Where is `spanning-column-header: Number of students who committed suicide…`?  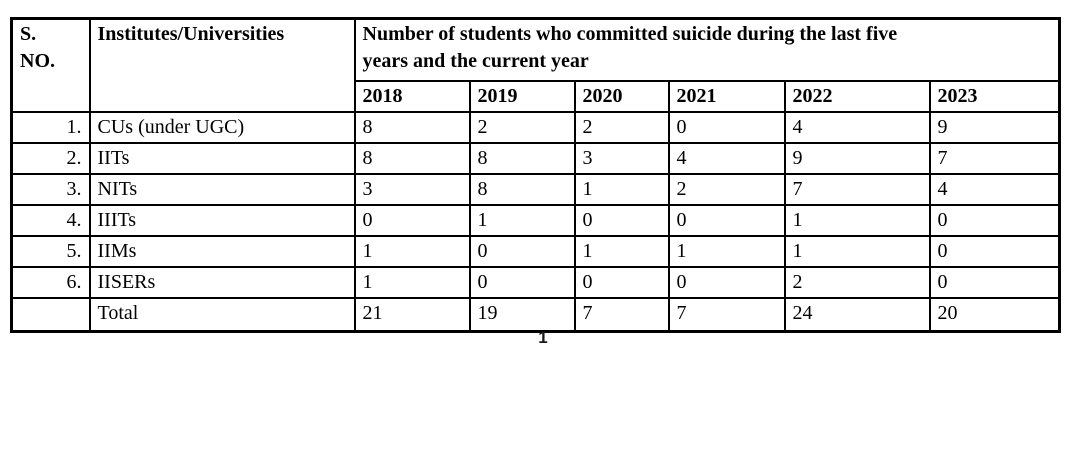 spanning-column-header: Number of students who committed suicide… is located at coordinates (707, 49).